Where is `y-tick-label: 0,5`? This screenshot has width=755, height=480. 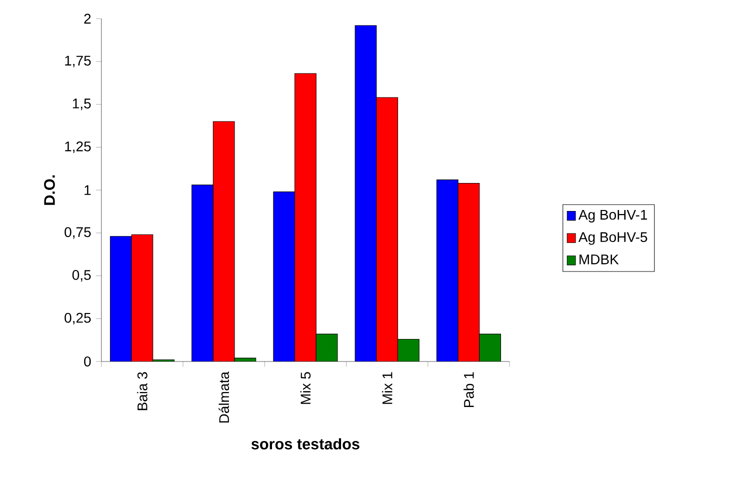 y-tick-label: 0,5 is located at coordinates (81, 276).